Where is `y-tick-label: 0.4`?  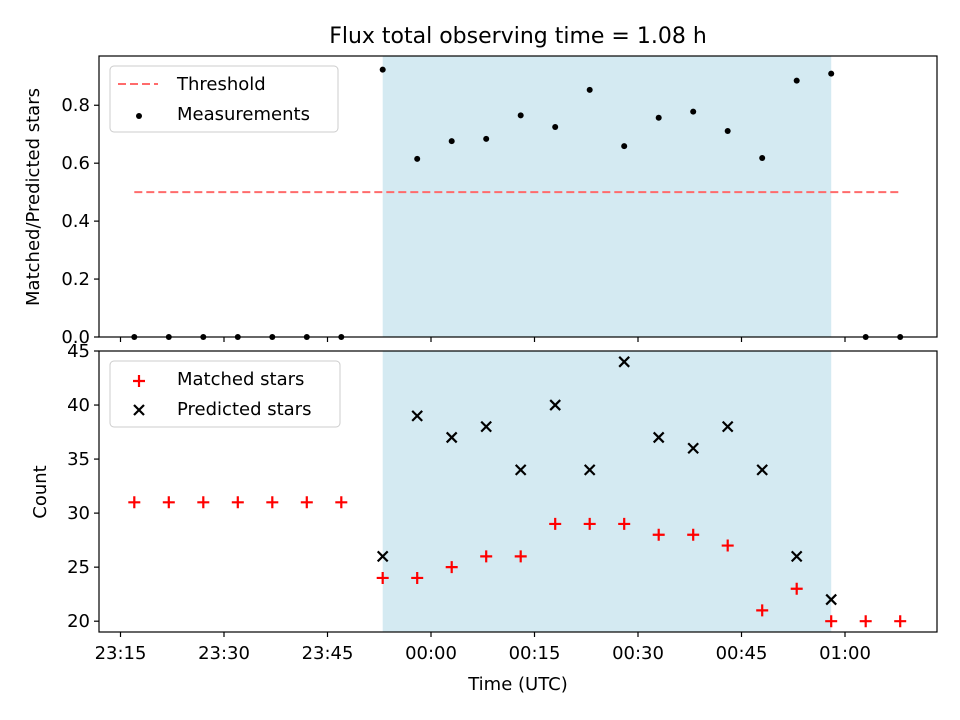 y-tick-label: 0.4 is located at coordinates (75, 221).